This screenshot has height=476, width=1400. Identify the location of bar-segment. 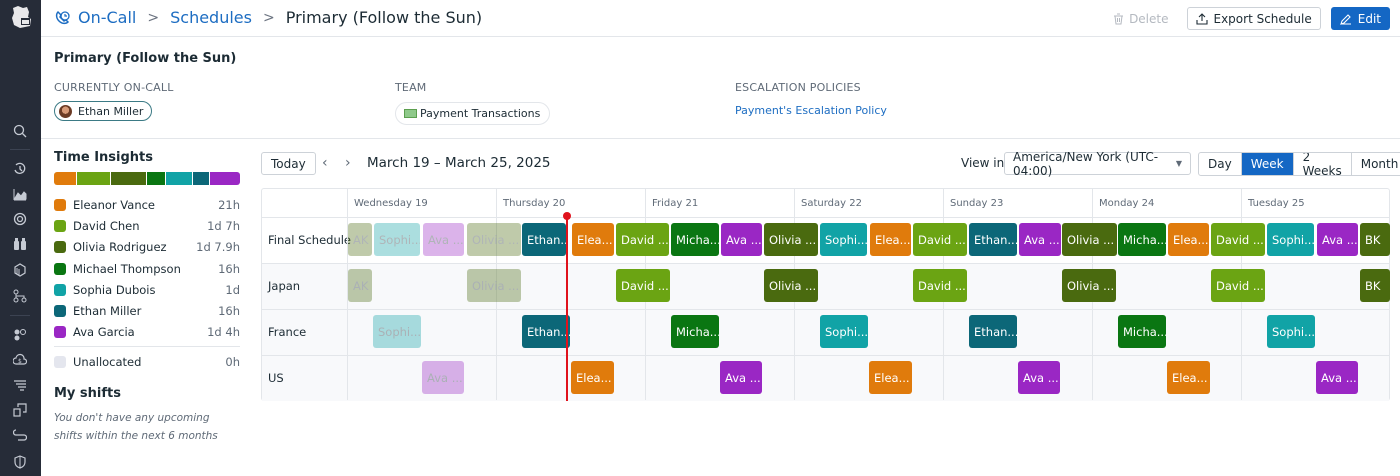
(65, 178).